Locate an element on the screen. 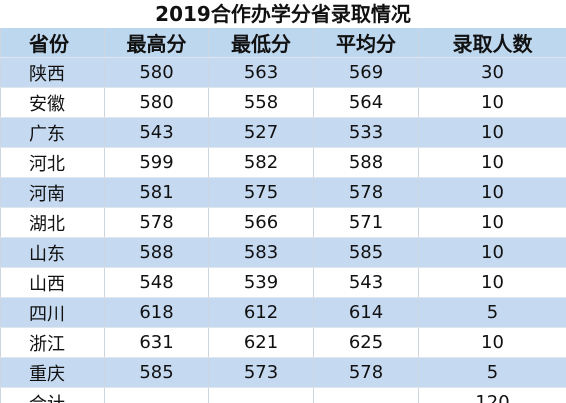 This screenshot has width=566, height=403. table-cell: 录取人数 is located at coordinates (492, 43).